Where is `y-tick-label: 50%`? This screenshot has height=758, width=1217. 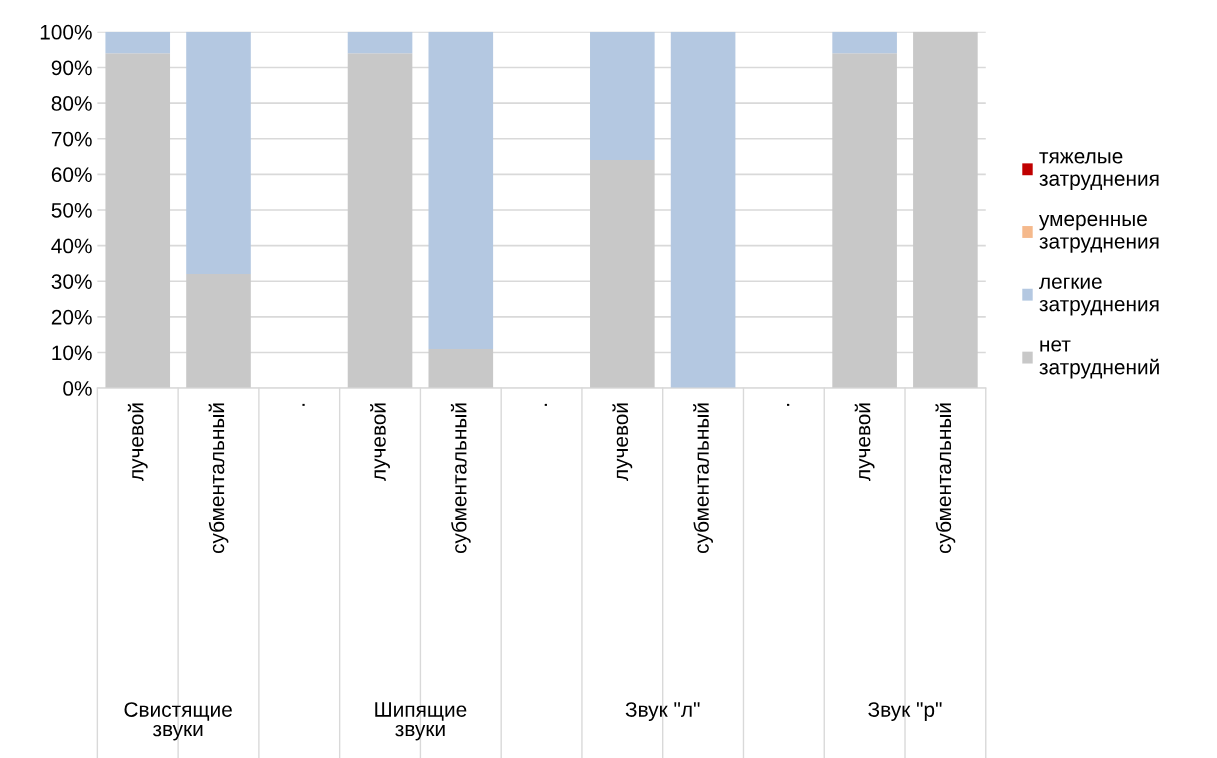 y-tick-label: 50% is located at coordinates (71, 210).